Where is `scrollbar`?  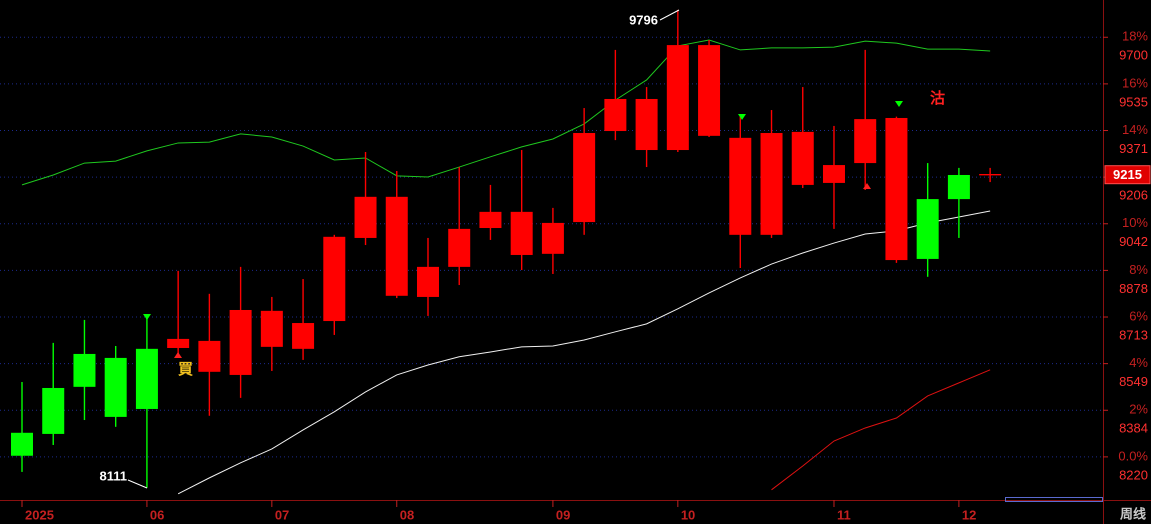
scrollbar is located at coordinates (1054, 499).